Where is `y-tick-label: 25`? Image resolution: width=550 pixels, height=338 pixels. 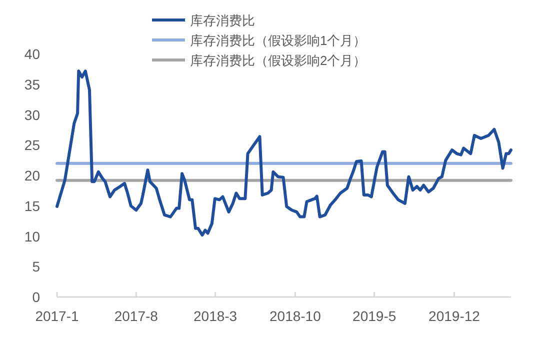 y-tick-label: 25 is located at coordinates (32, 145).